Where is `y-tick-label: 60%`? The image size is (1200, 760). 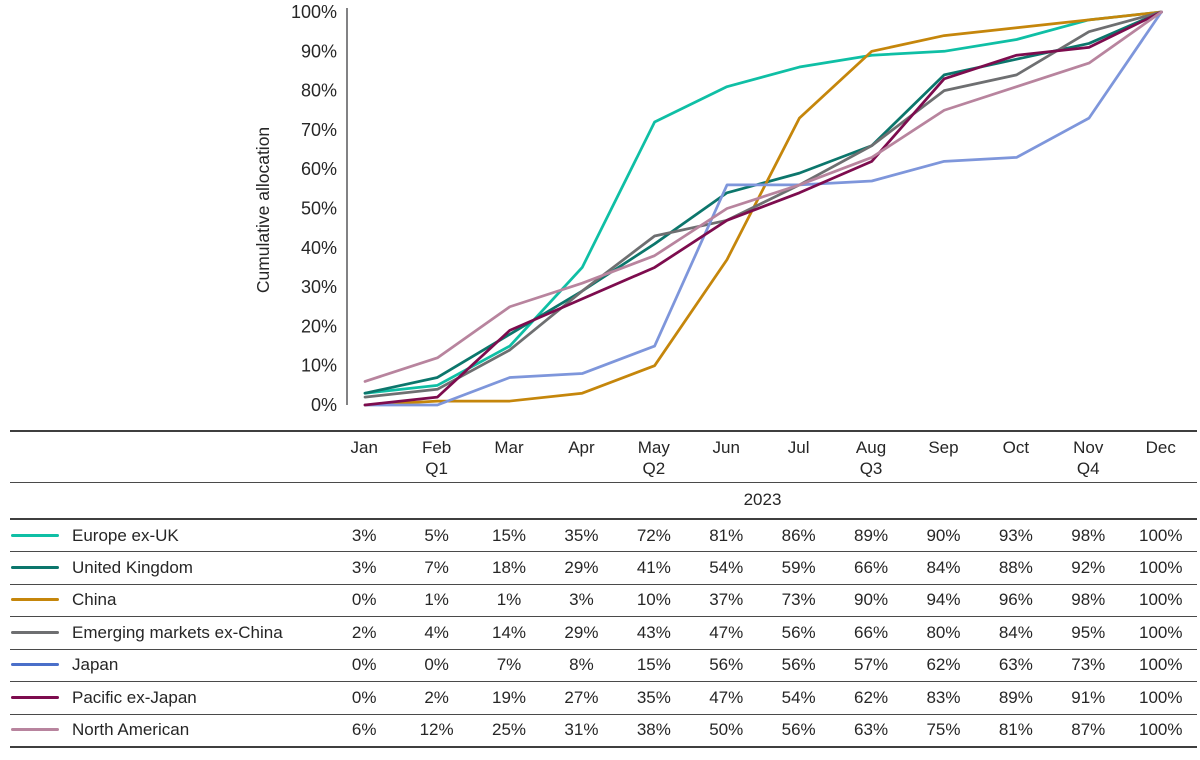 y-tick-label: 60% is located at coordinates (319, 169).